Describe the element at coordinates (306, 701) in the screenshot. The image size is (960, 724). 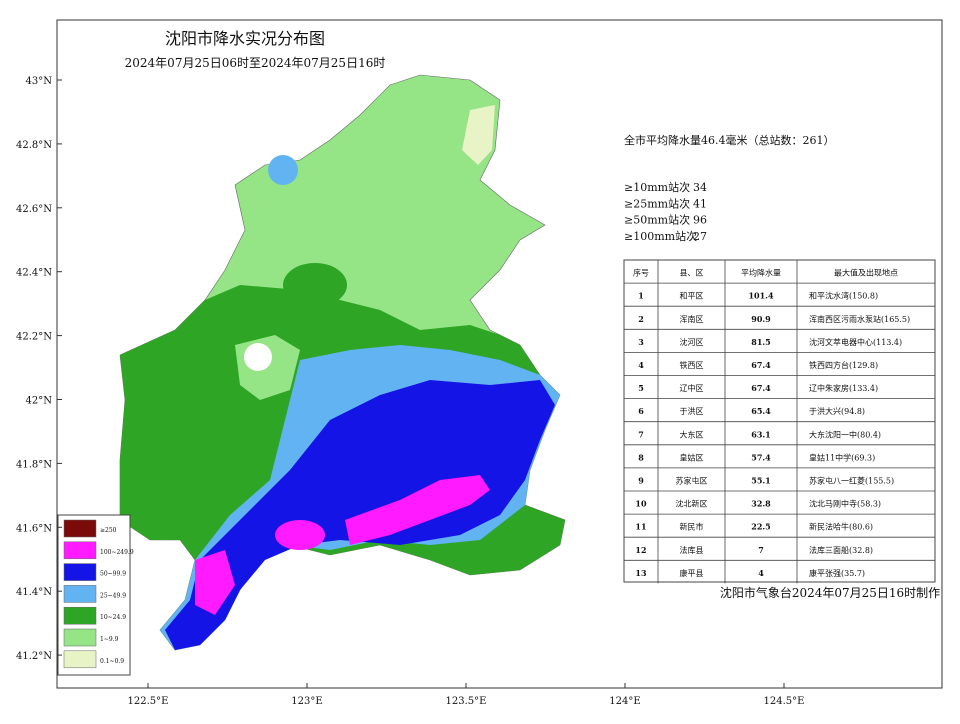
I see `lon-tick-label: 123°E` at that location.